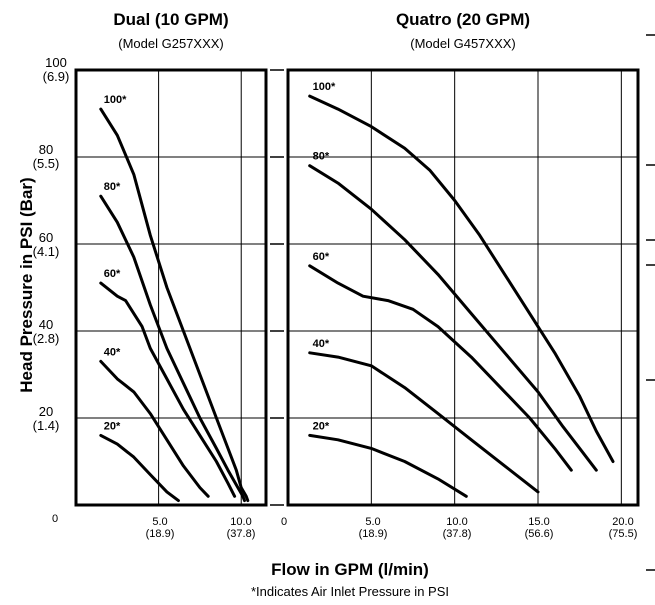 The height and width of the screenshot is (605, 655). Describe the element at coordinates (46, 411) in the screenshot. I see `y-tick-psi: 20` at that location.